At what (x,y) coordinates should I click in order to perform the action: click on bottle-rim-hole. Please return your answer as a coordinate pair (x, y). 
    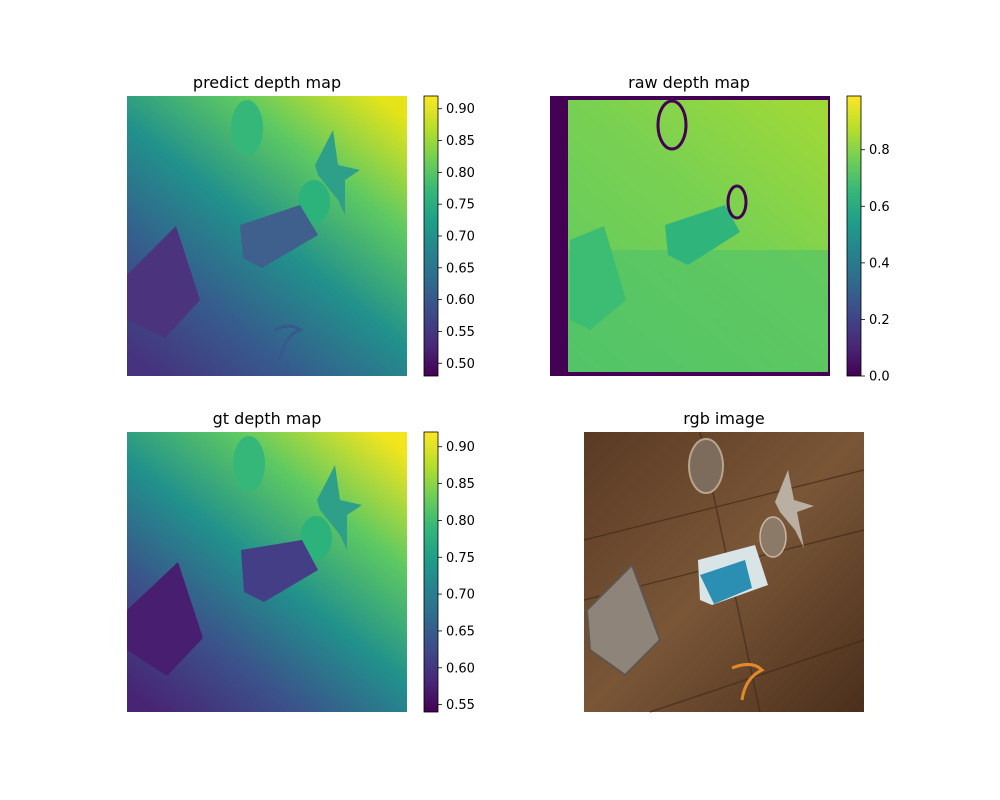
    Looking at the image, I should click on (737, 202).